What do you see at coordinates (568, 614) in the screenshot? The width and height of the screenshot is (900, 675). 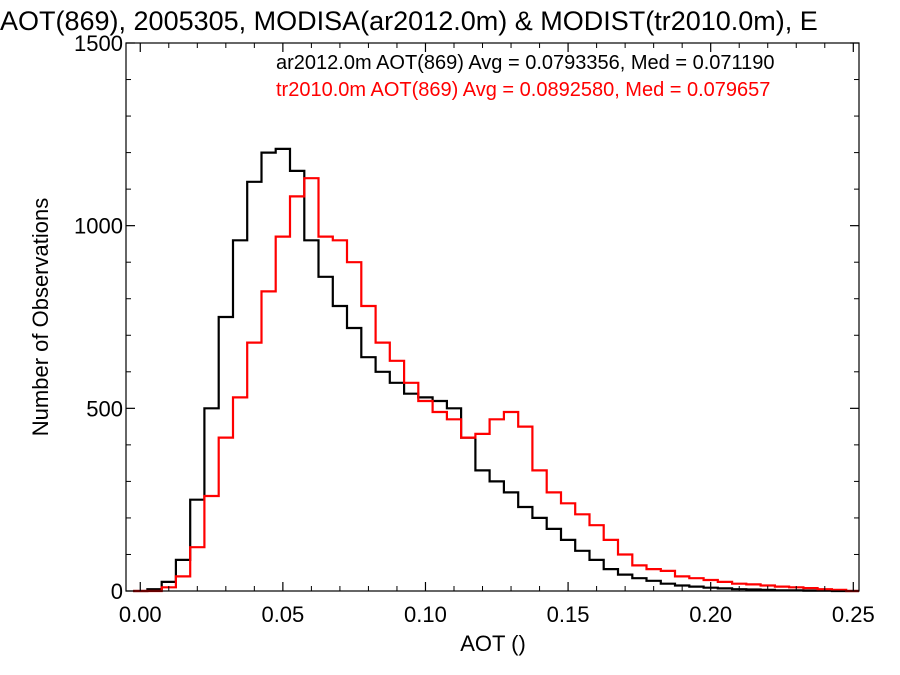 I see `x-tick-label-3: 0.15` at bounding box center [568, 614].